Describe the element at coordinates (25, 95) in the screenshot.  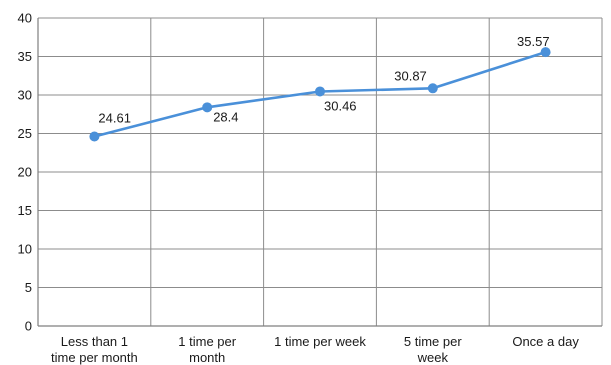
I see `y-tick-label: 30` at that location.